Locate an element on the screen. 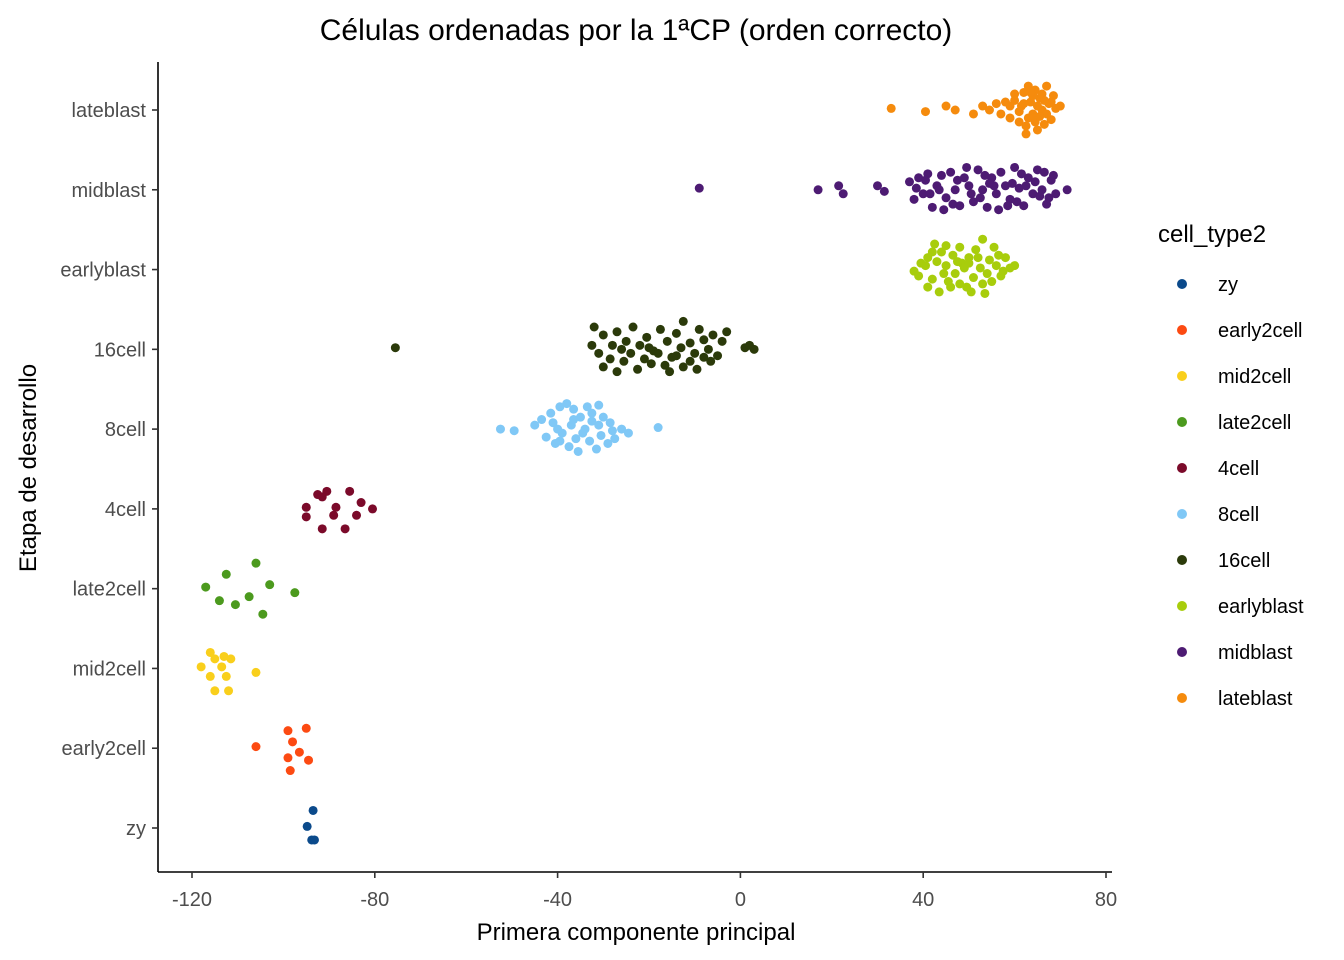 The height and width of the screenshot is (960, 1344). legend-key-lateblast is located at coordinates (1182, 698).